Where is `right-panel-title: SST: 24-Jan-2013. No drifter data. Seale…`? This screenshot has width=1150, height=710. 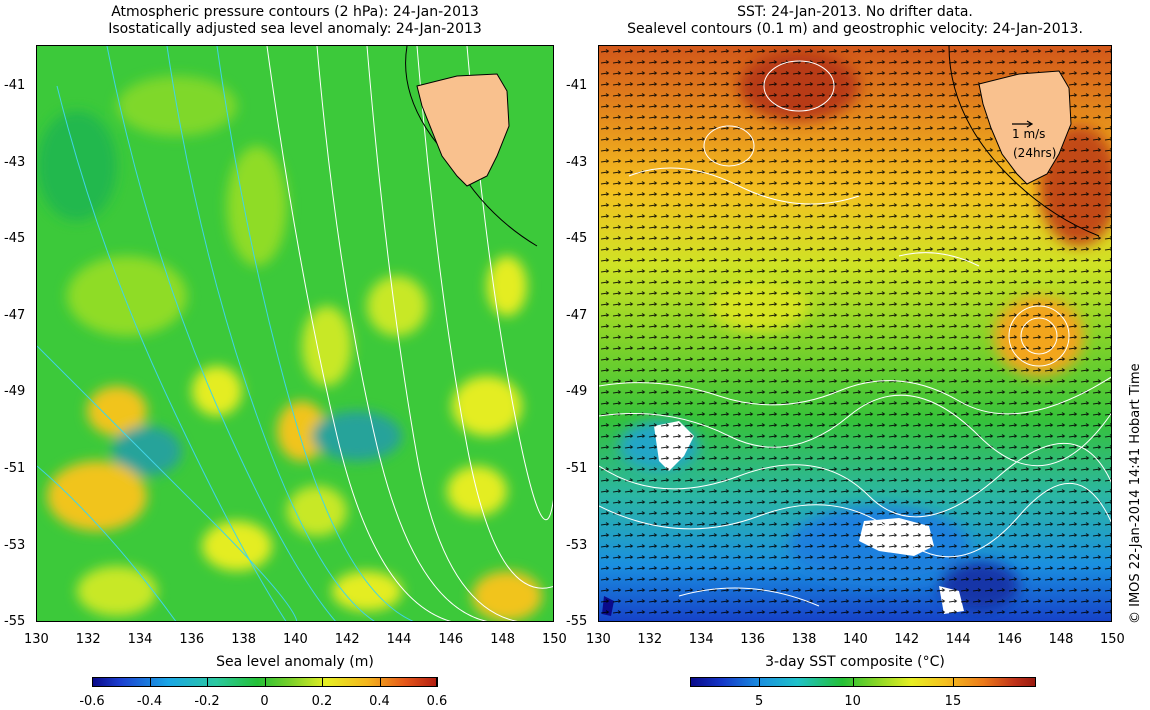
right-panel-title: SST: 24-Jan-2013. No drifter data. Seale… is located at coordinates (855, 21).